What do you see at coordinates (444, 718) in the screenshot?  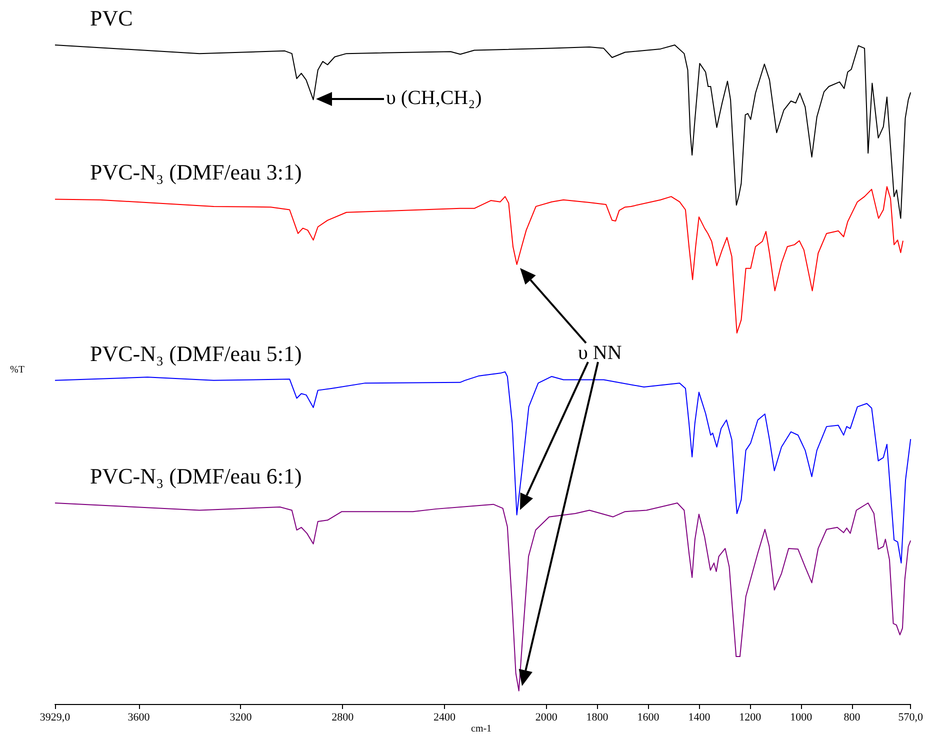 I see `x-tick-label: 2400` at bounding box center [444, 718].